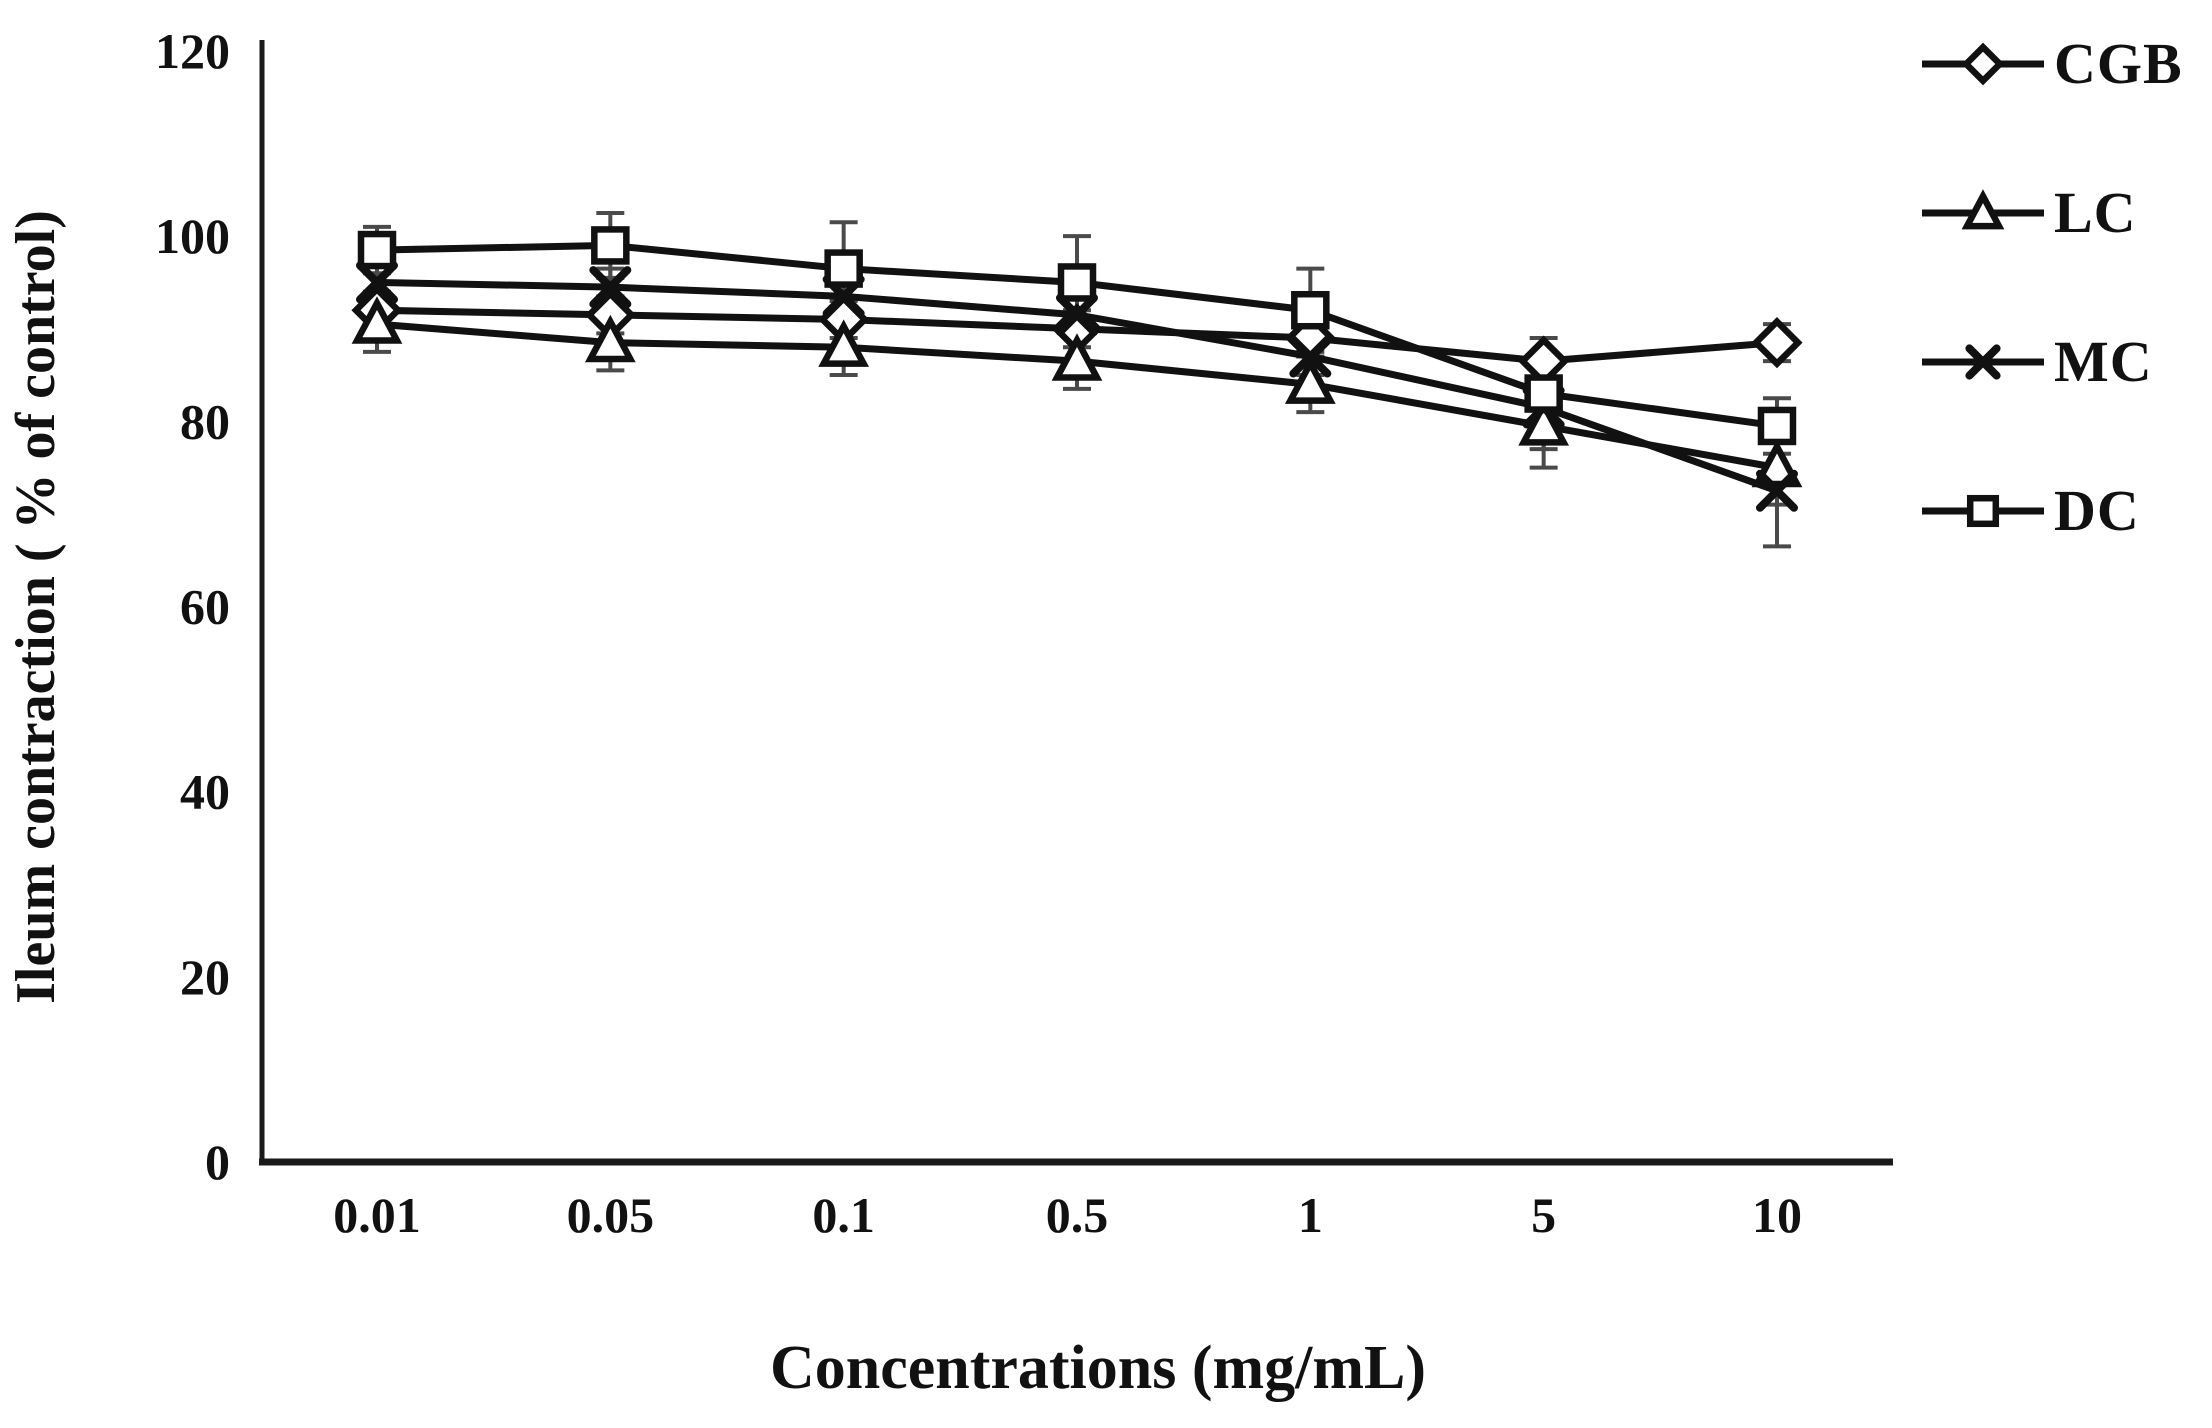 The height and width of the screenshot is (1428, 2212). I want to click on legend-item-LC: LC, so click(2050, 212).